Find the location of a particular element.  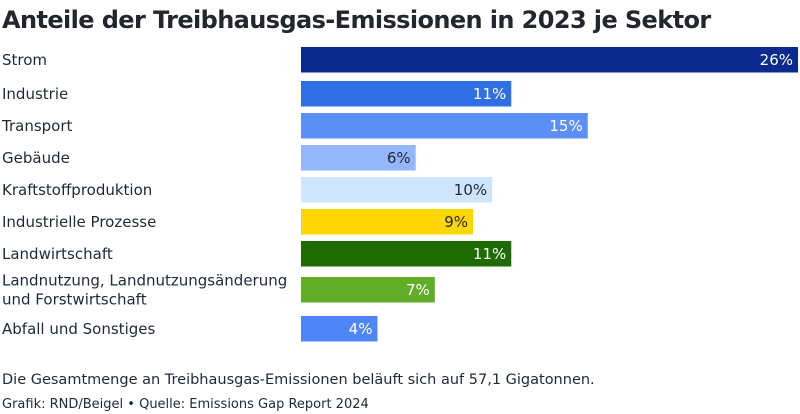

value-label-8: 7% is located at coordinates (418, 290).